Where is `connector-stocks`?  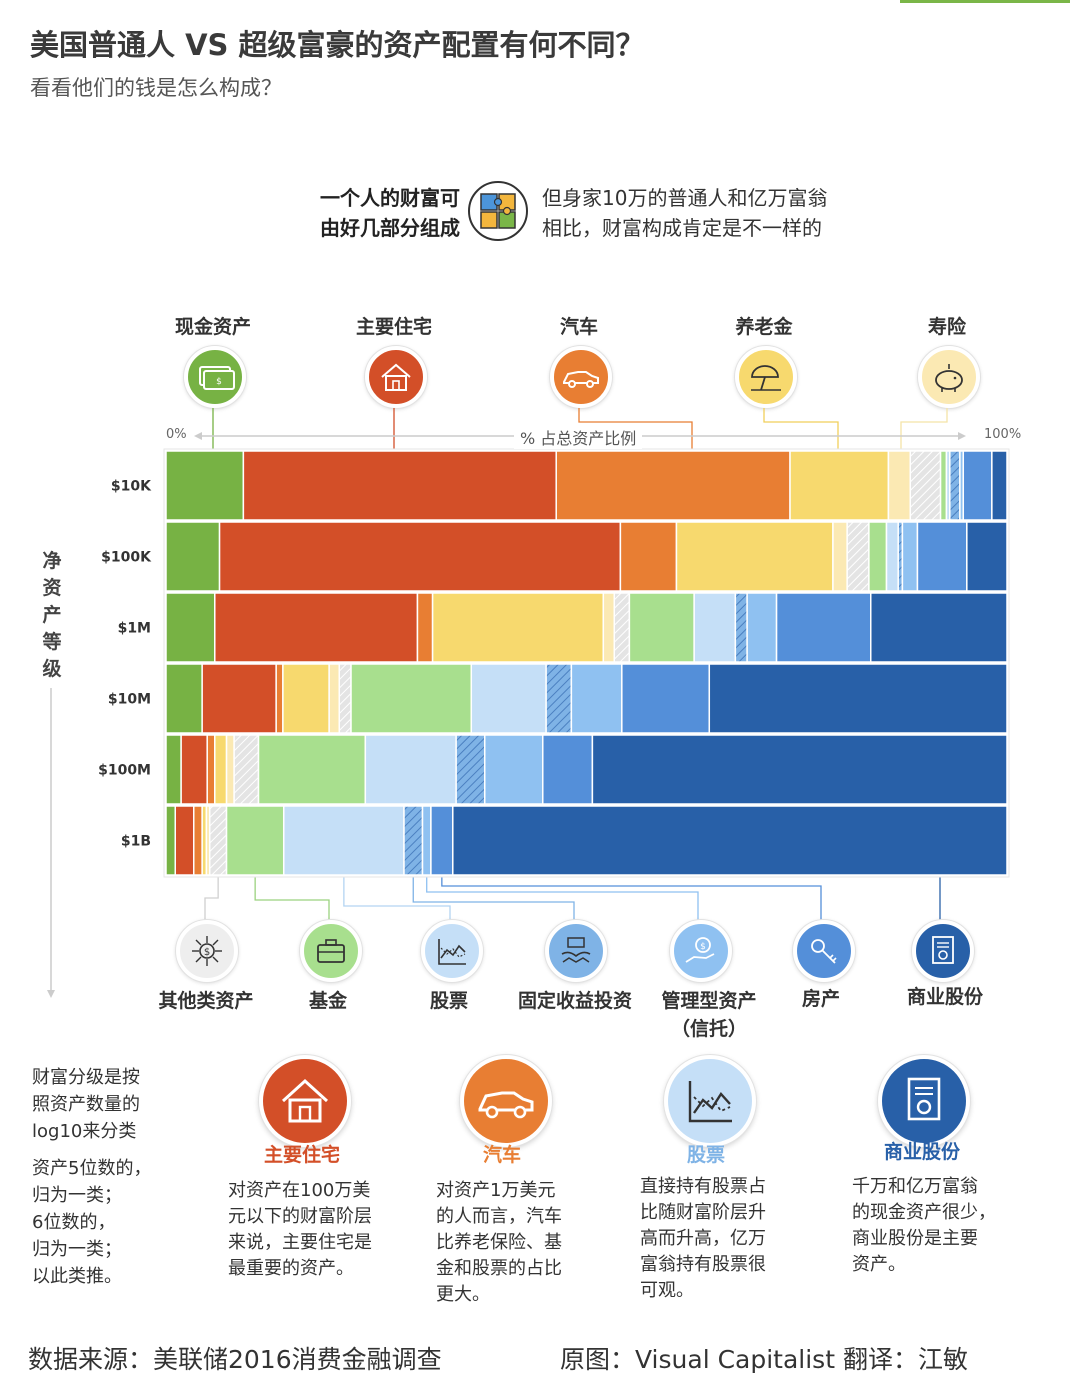
connector-stocks is located at coordinates (397, 897).